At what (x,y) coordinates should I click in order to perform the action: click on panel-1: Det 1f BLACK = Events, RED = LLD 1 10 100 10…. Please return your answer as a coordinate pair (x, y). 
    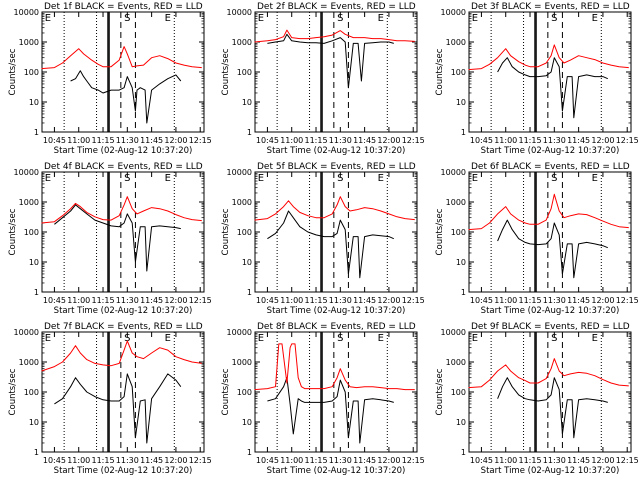
    Looking at the image, I should click on (110, 79).